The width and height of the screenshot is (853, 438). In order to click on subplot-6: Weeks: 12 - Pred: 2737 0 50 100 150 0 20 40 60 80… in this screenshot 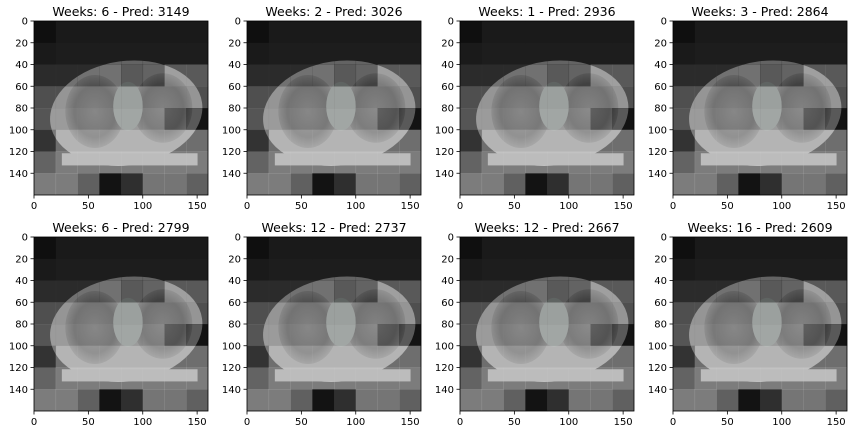, I will do `click(322, 324)`.